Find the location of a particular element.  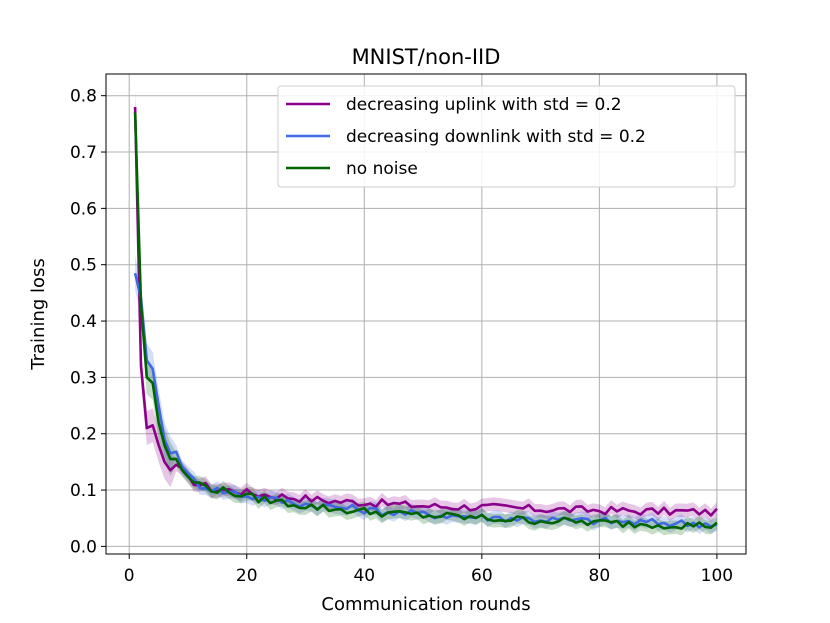

chart-title: MNIST/non-IID is located at coordinates (426, 57).